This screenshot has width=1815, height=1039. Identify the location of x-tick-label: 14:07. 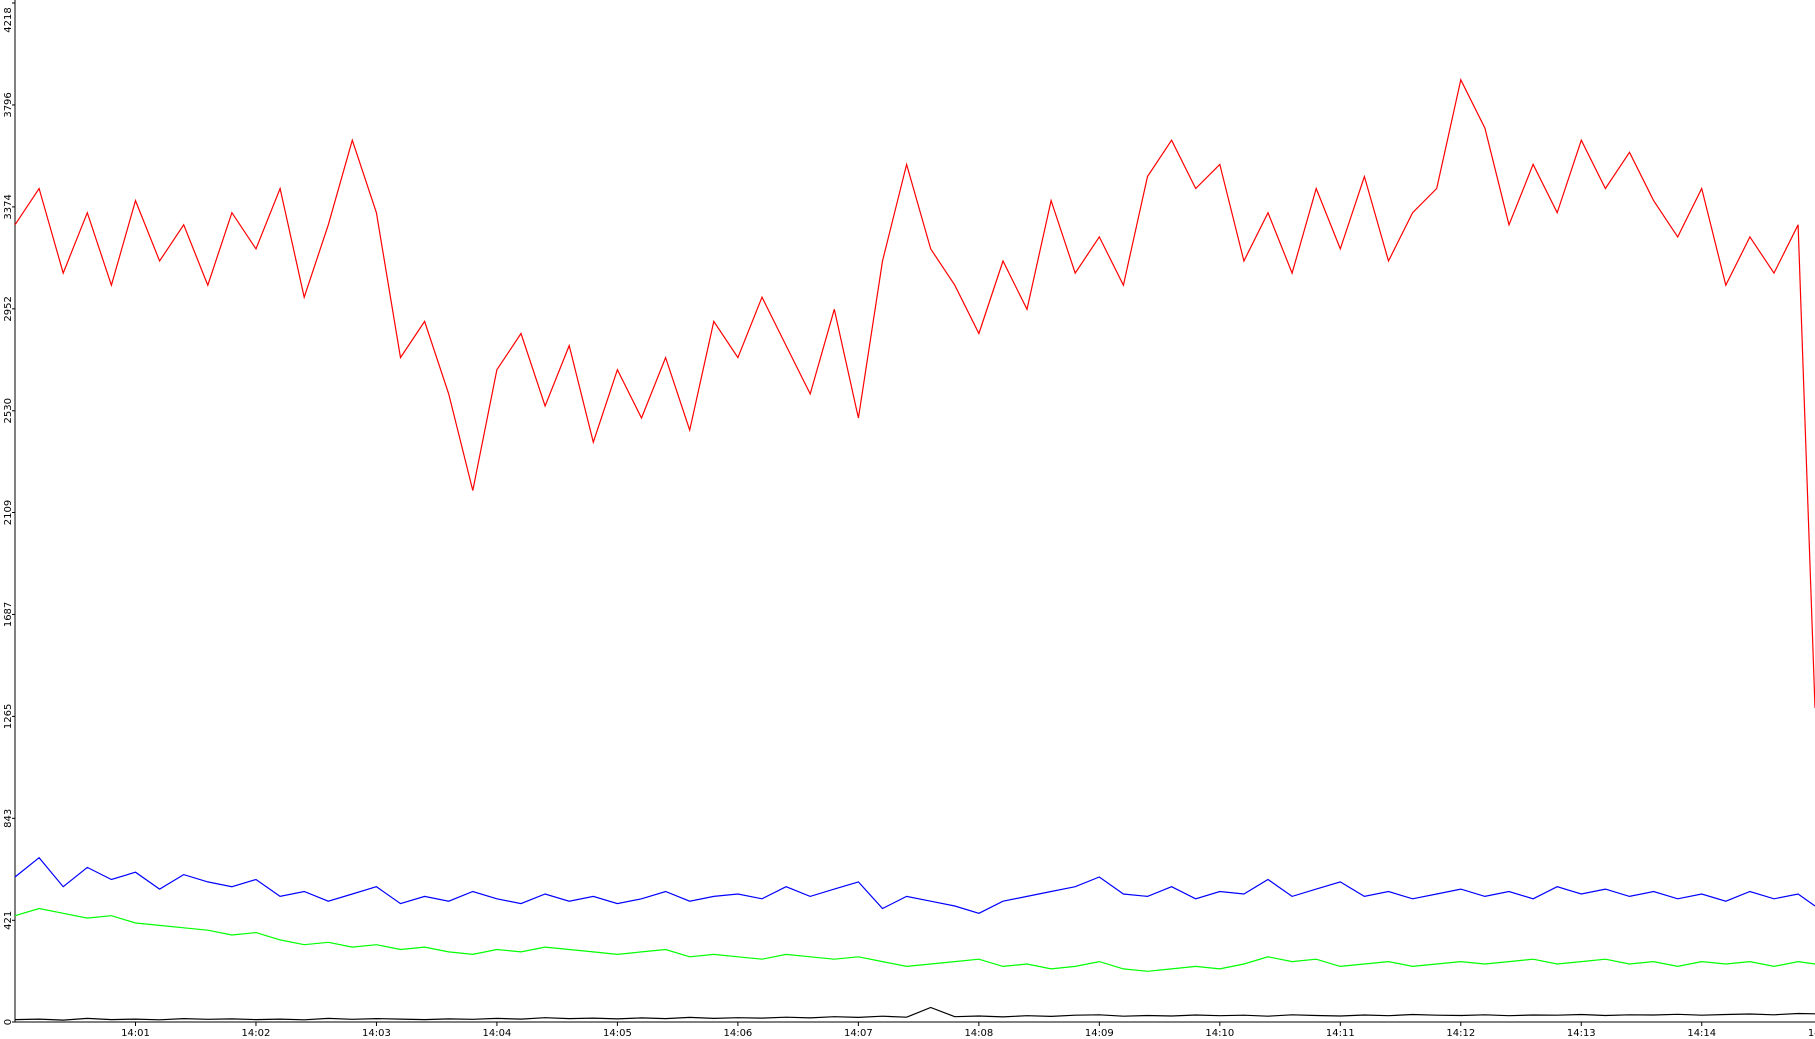
(858, 1033).